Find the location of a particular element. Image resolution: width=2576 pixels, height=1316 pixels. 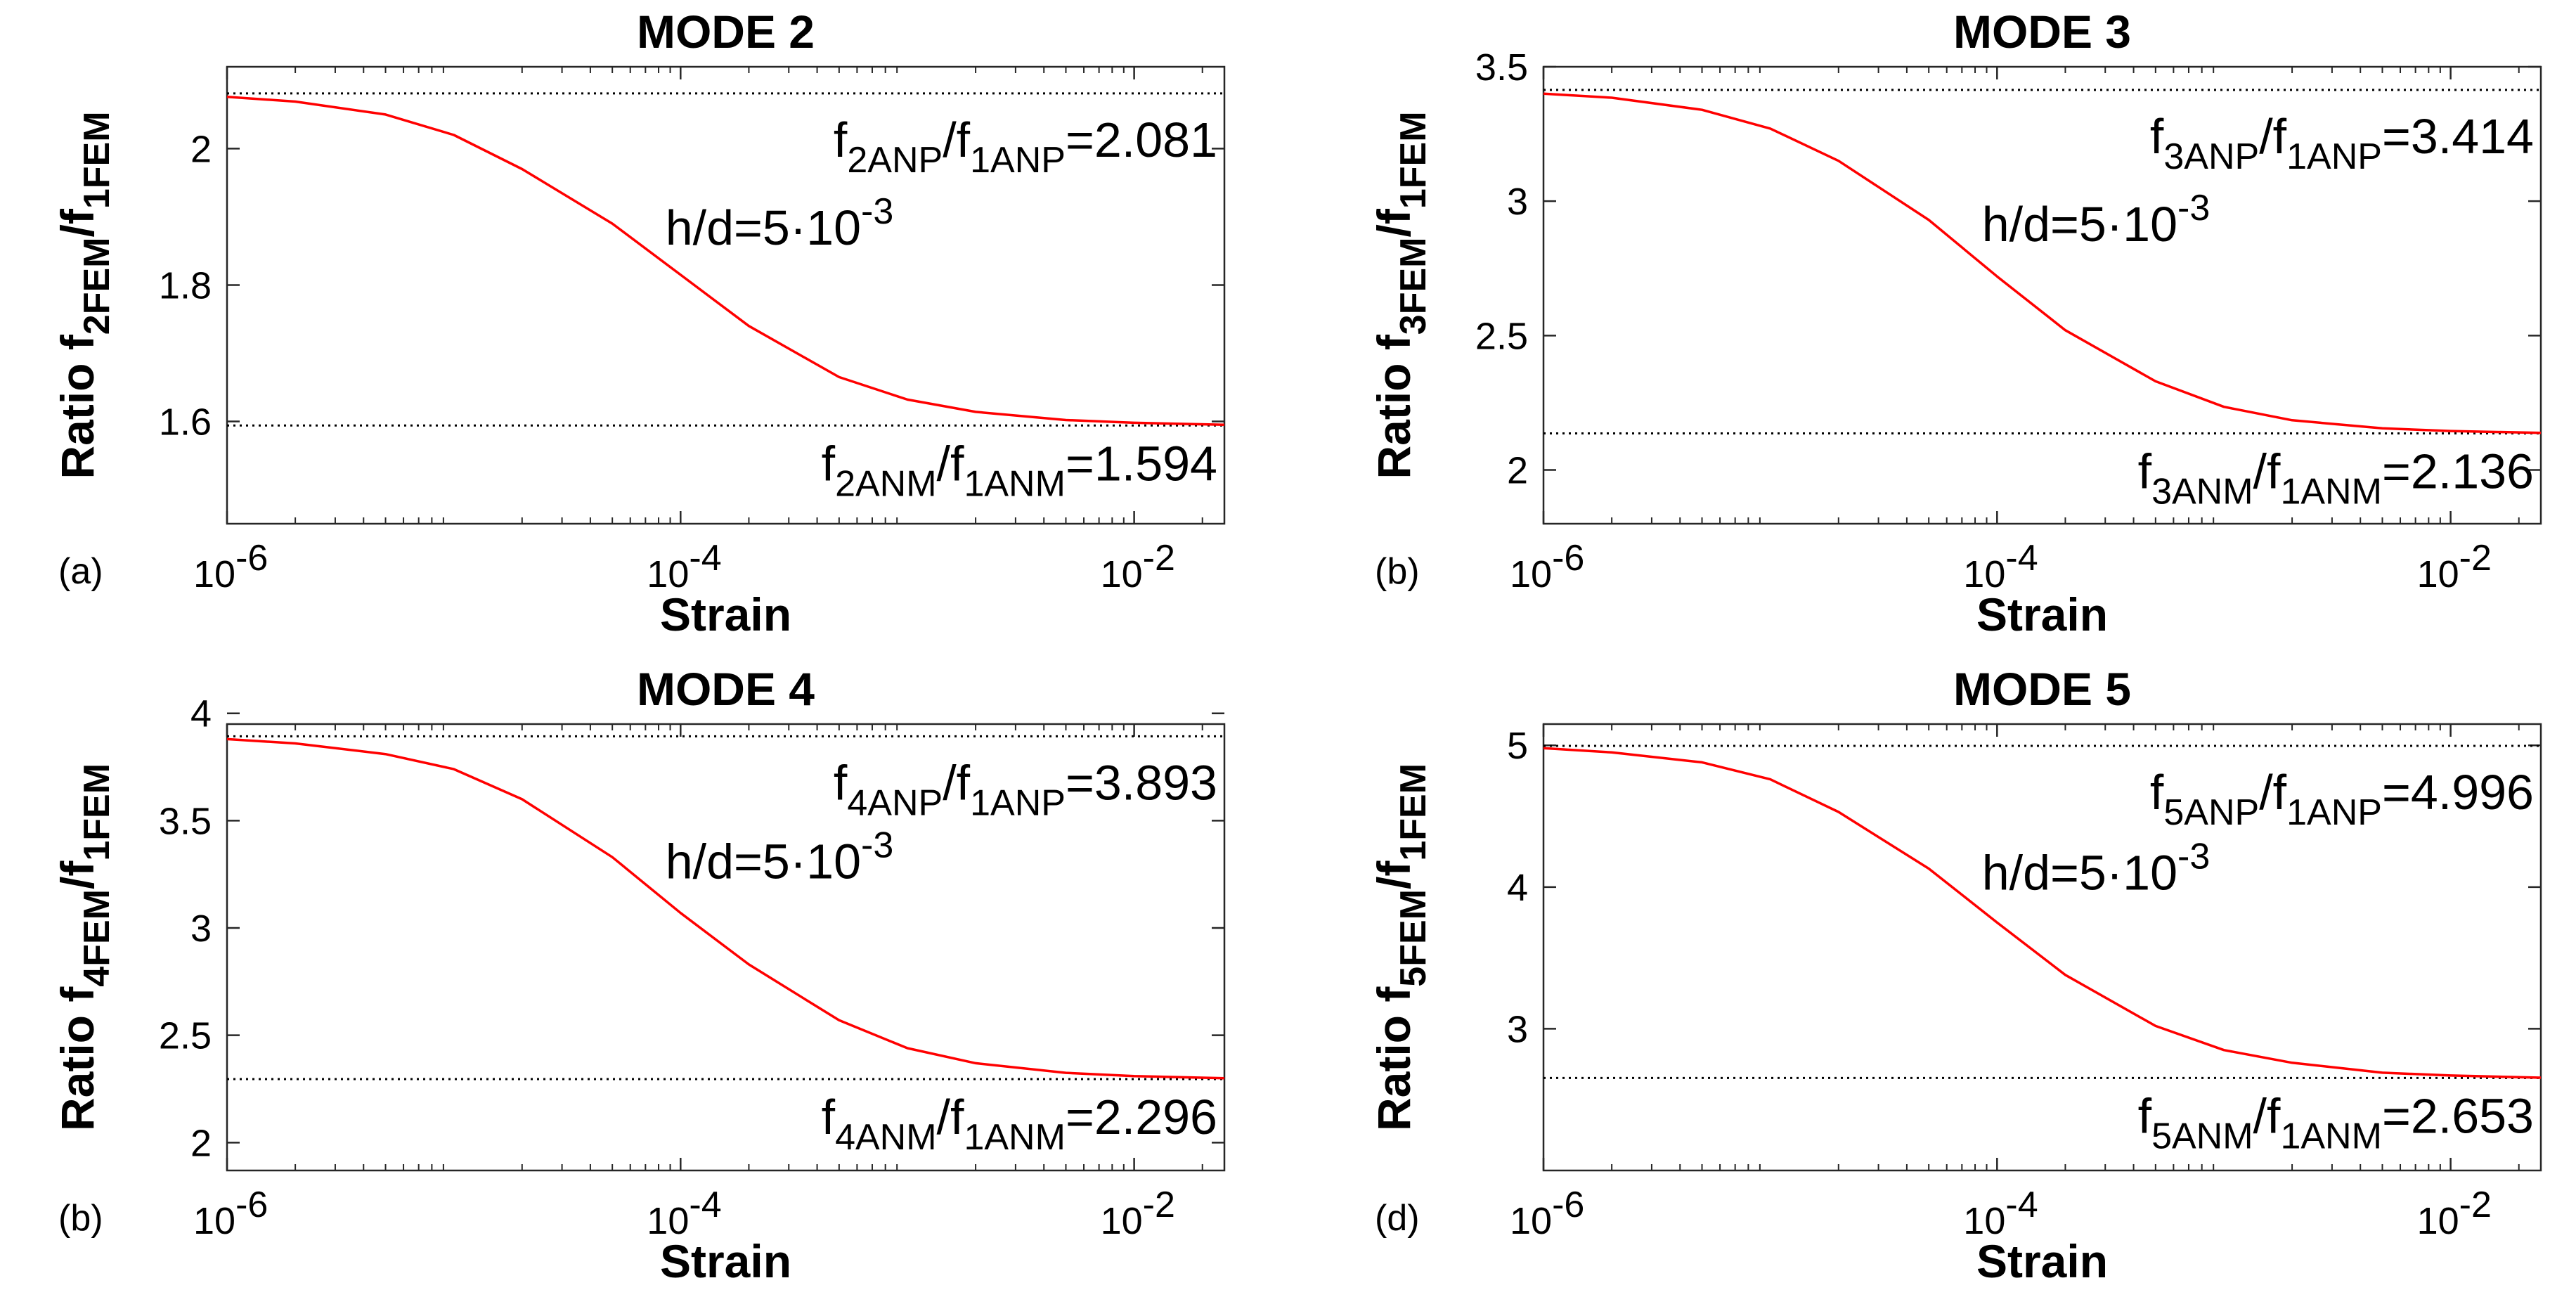

y-axis-label: Ratio f4FEM/f1FEM is located at coordinates (84, 947).